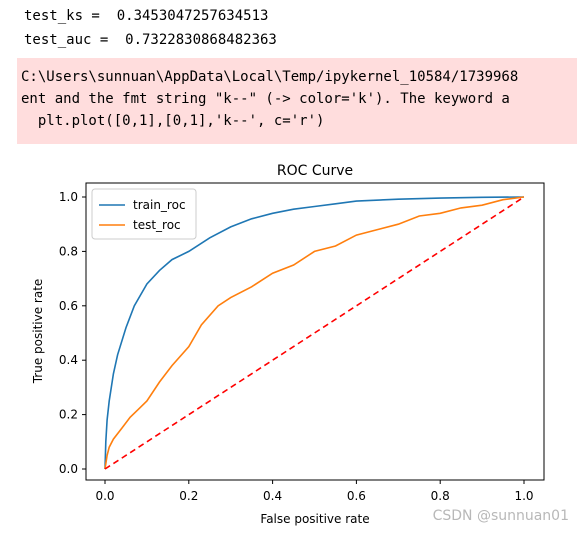 The height and width of the screenshot is (541, 577). What do you see at coordinates (68, 306) in the screenshot?
I see `y-tick-label: 0.6` at bounding box center [68, 306].